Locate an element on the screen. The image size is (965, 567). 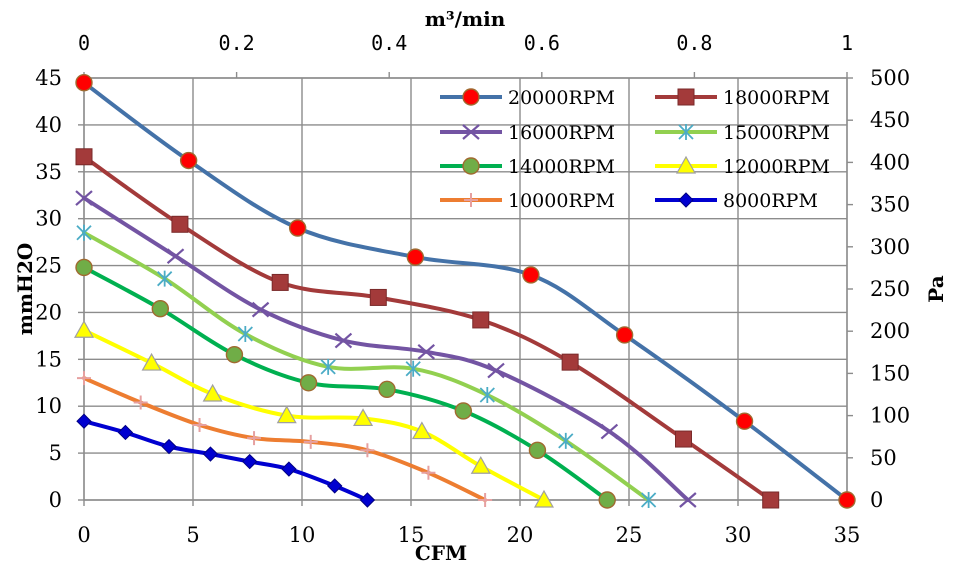
legend-item: 10000RPM is located at coordinates (527, 201).